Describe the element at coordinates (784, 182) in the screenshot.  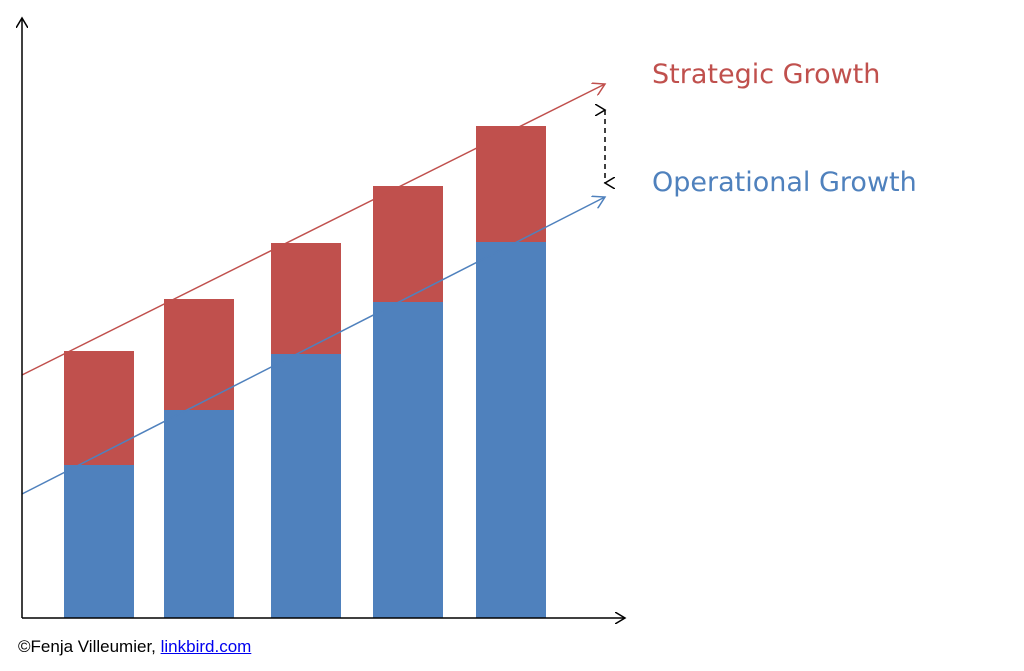
I see `legend-operational-label: Operational Growth` at that location.